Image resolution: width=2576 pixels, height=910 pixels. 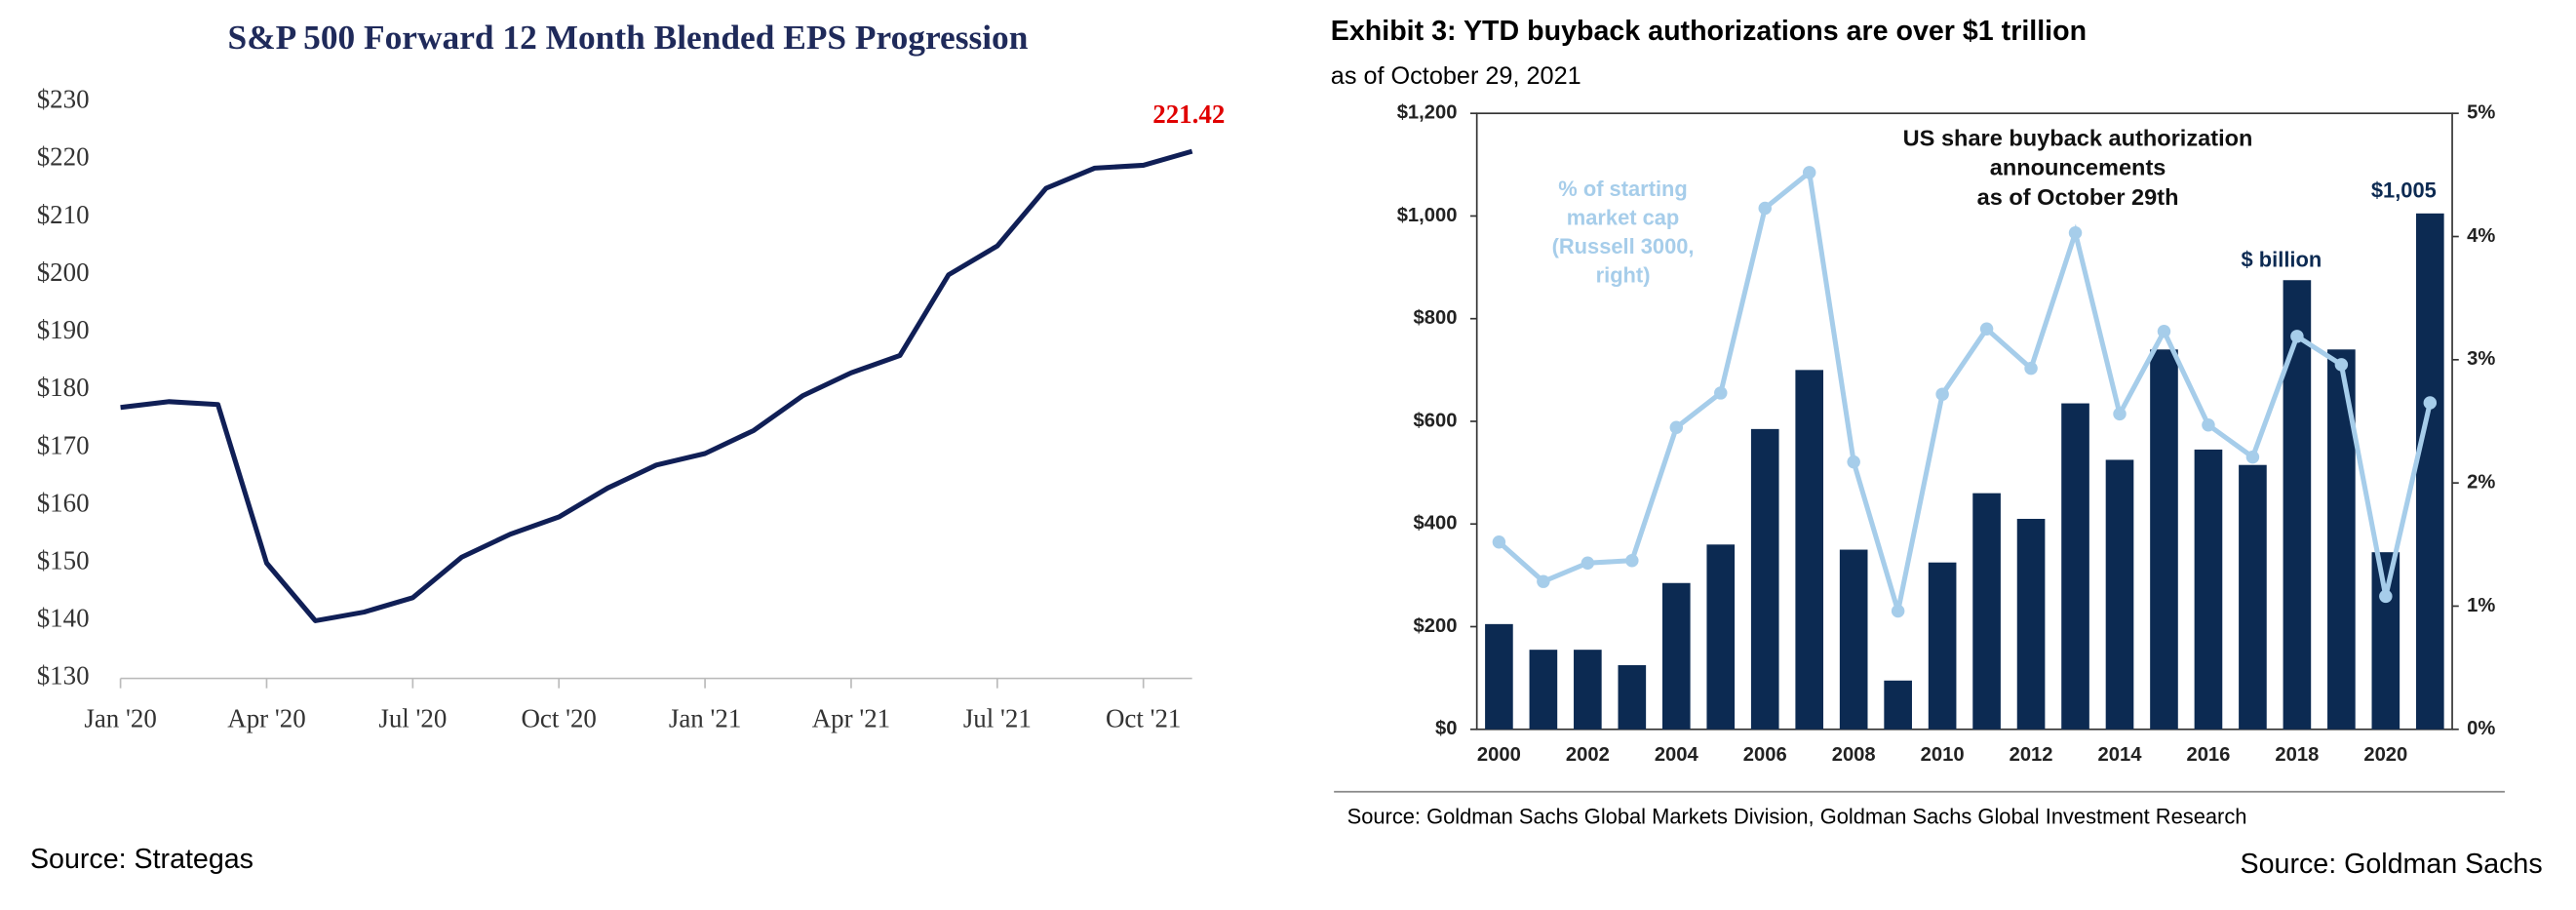 I want to click on y2-tick-label: 3%, so click(x=2481, y=359).